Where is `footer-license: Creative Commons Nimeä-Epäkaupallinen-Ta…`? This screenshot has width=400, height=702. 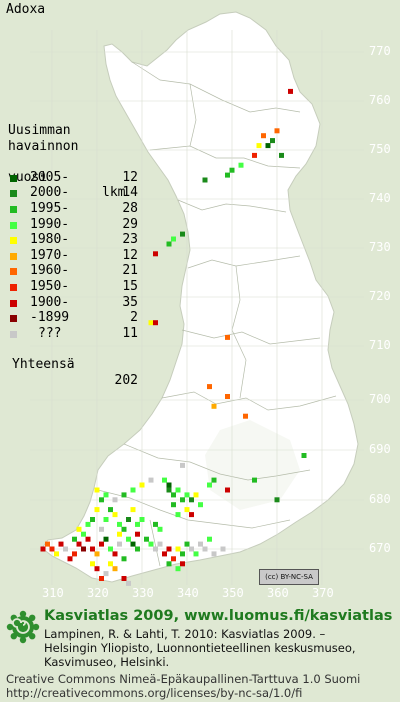 footer-license: Creative Commons Nimeä-Epäkaupallinen-Ta… is located at coordinates (183, 686).